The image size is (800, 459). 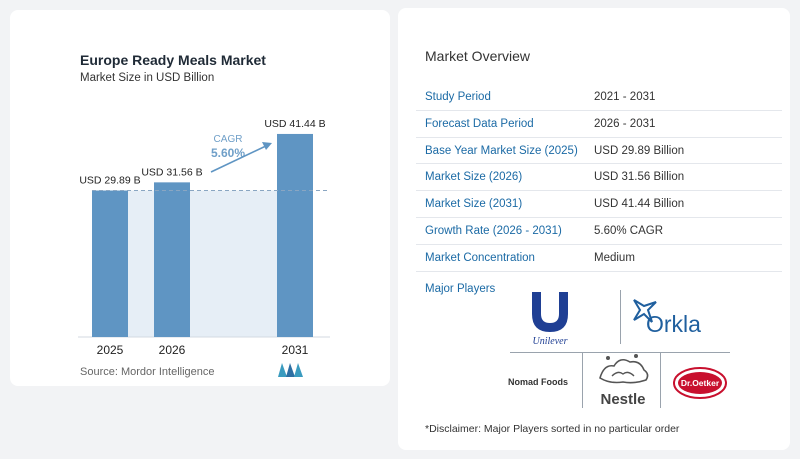 What do you see at coordinates (294, 124) in the screenshot?
I see `data-label: USD 41.44 B` at bounding box center [294, 124].